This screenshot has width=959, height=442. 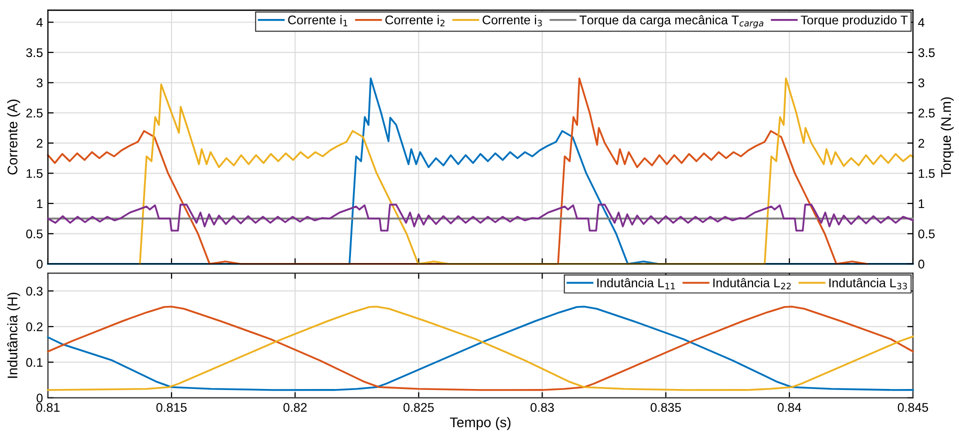 What do you see at coordinates (39, 203) in the screenshot?
I see `y-tick-label: 1` at bounding box center [39, 203].